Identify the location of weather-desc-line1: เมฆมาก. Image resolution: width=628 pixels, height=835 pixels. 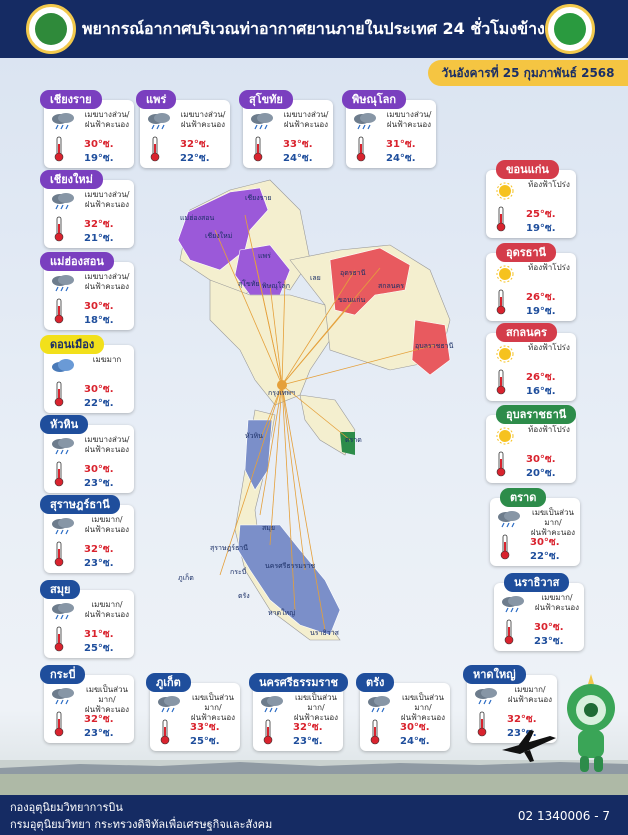
(107, 359).